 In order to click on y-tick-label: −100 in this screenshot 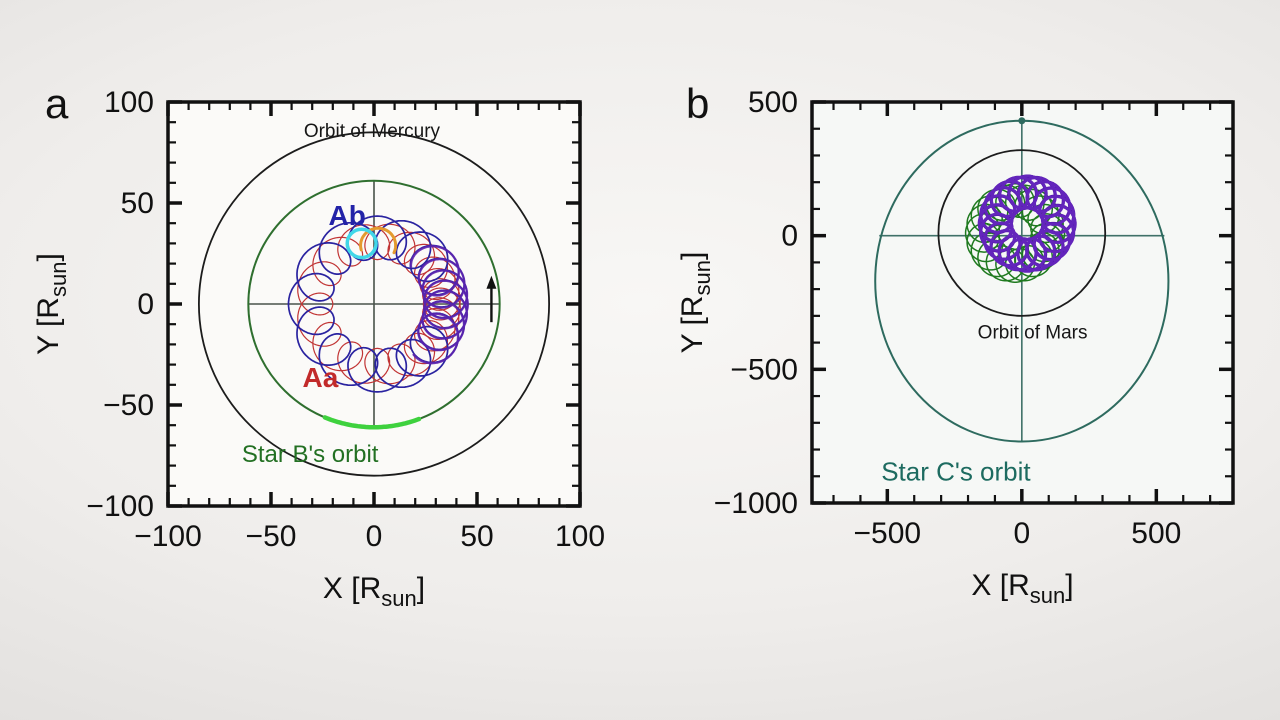, I will do `click(120, 506)`.